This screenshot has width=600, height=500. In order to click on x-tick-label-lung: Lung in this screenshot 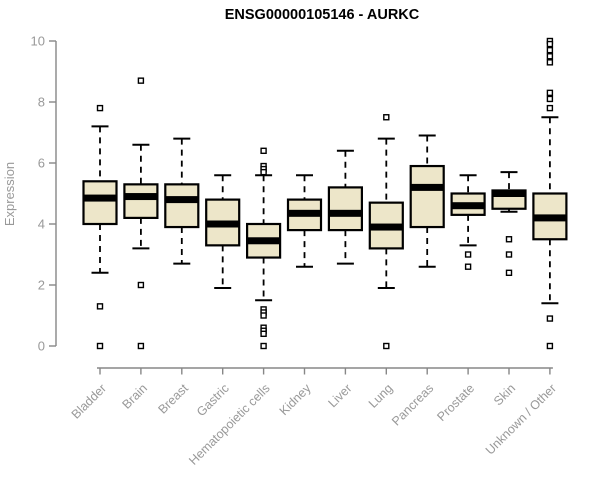, I will do `click(381, 396)`.